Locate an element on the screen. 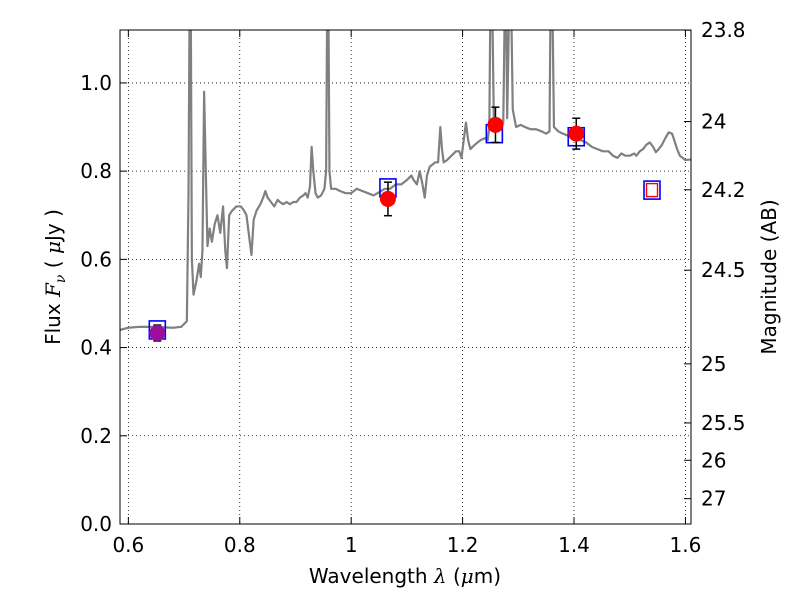  y2-tick-label: 25 is located at coordinates (713, 364).